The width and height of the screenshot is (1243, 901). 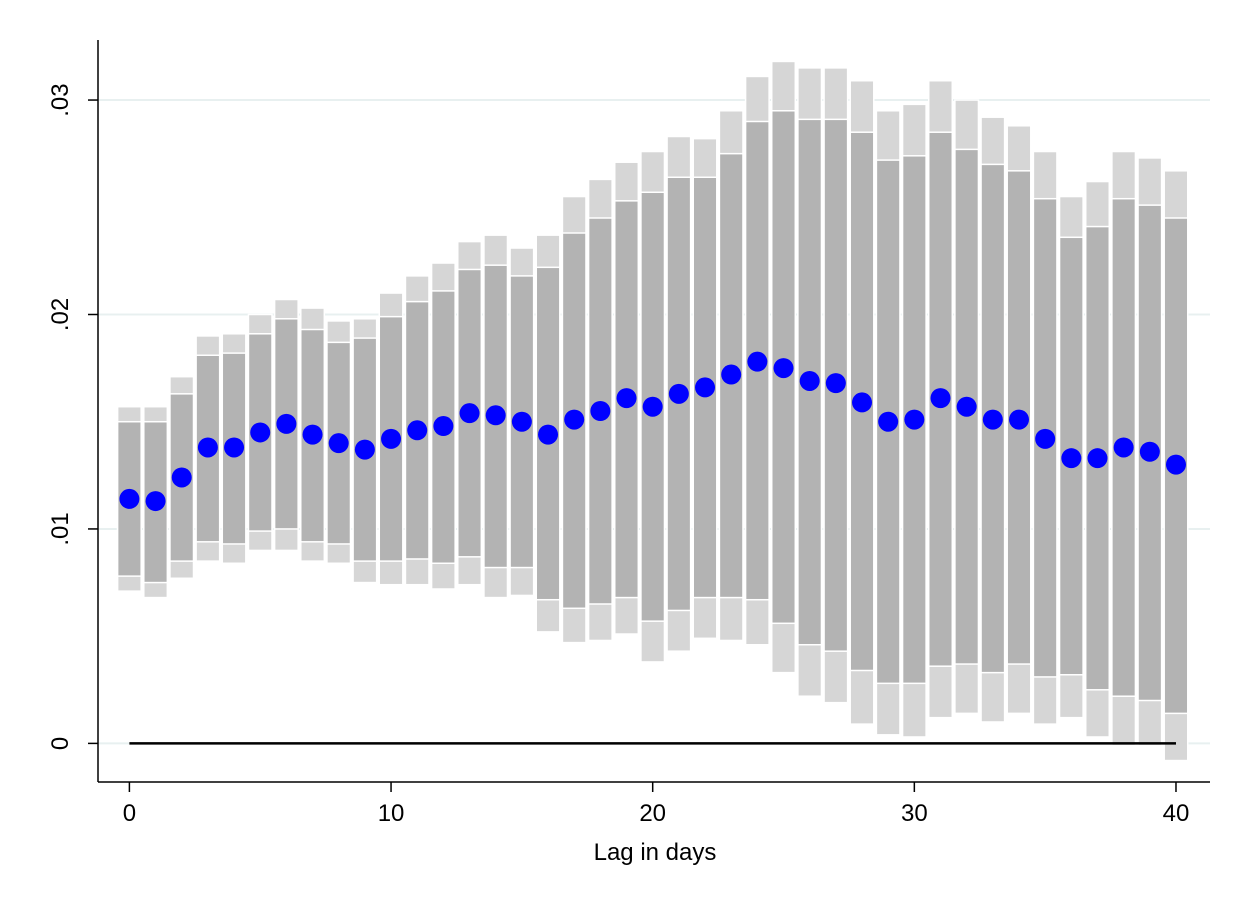 I want to click on x-tick-label: 0, so click(x=129, y=813).